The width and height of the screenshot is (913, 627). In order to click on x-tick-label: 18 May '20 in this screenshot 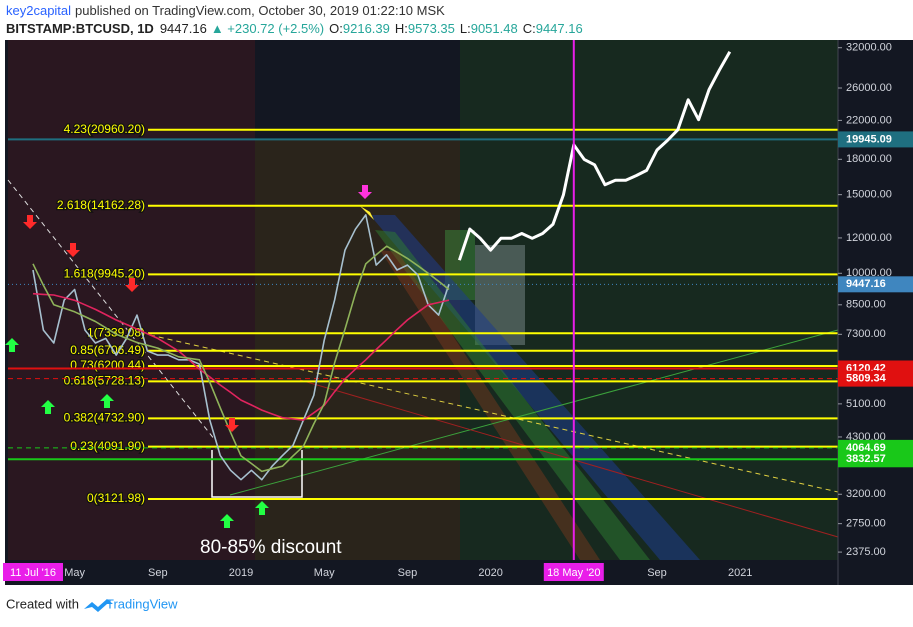, I will do `click(573, 573)`.